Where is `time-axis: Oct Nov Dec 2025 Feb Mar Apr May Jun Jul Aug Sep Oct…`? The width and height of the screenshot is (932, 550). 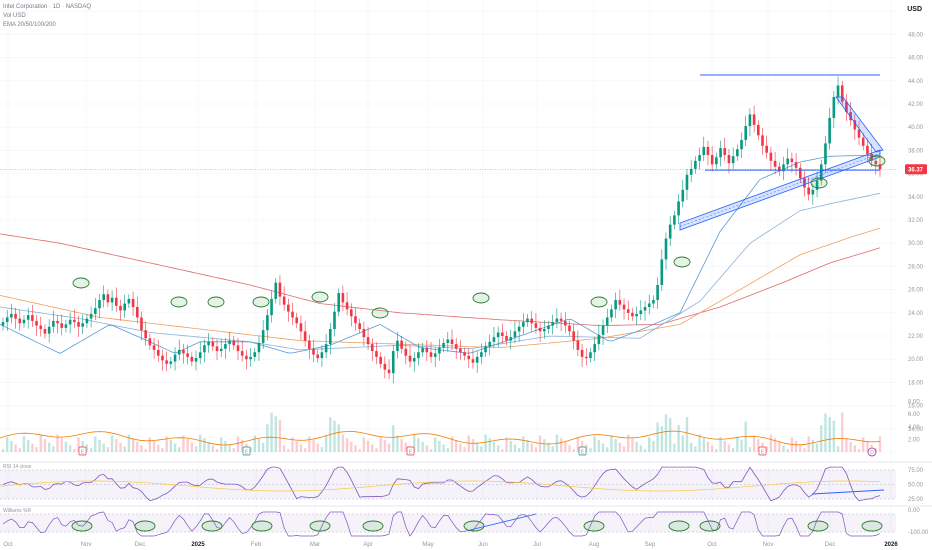 time-axis: Oct Nov Dec 2025 Feb Mar Apr May Jun Jul Aug Sep Oct… is located at coordinates (450, 545).